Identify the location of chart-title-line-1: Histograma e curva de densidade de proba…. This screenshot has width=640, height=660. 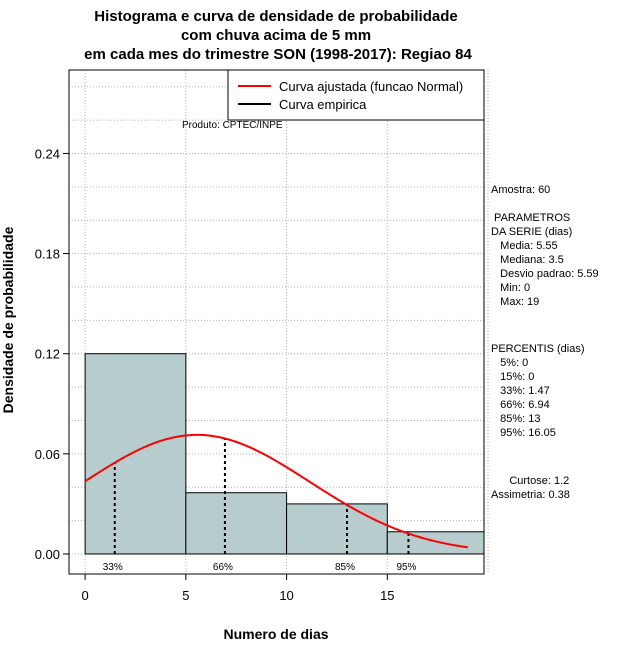
(275, 16).